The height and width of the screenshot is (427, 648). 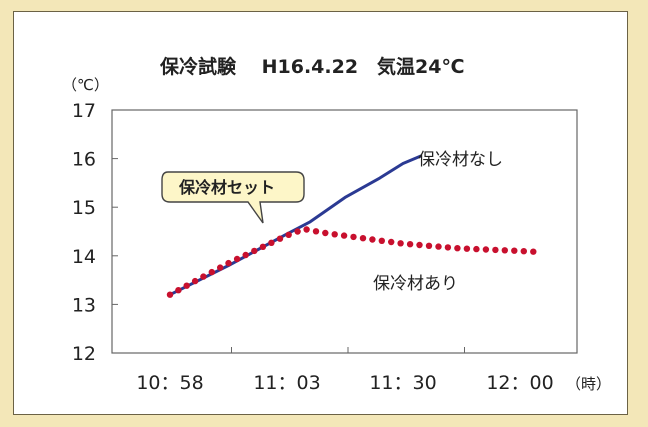 I want to click on series-label-with-coolant: 保冷材あり, so click(x=415, y=284).